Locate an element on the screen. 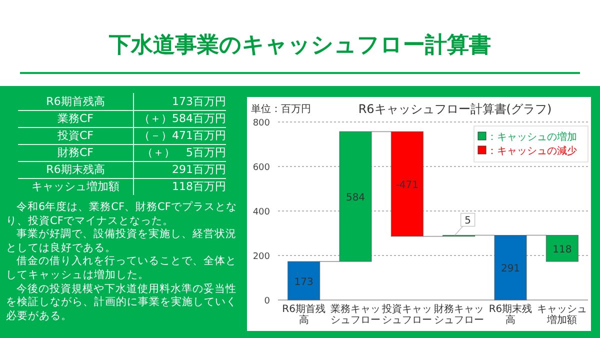  text: キャッシュ増加額 is located at coordinates (75, 187).